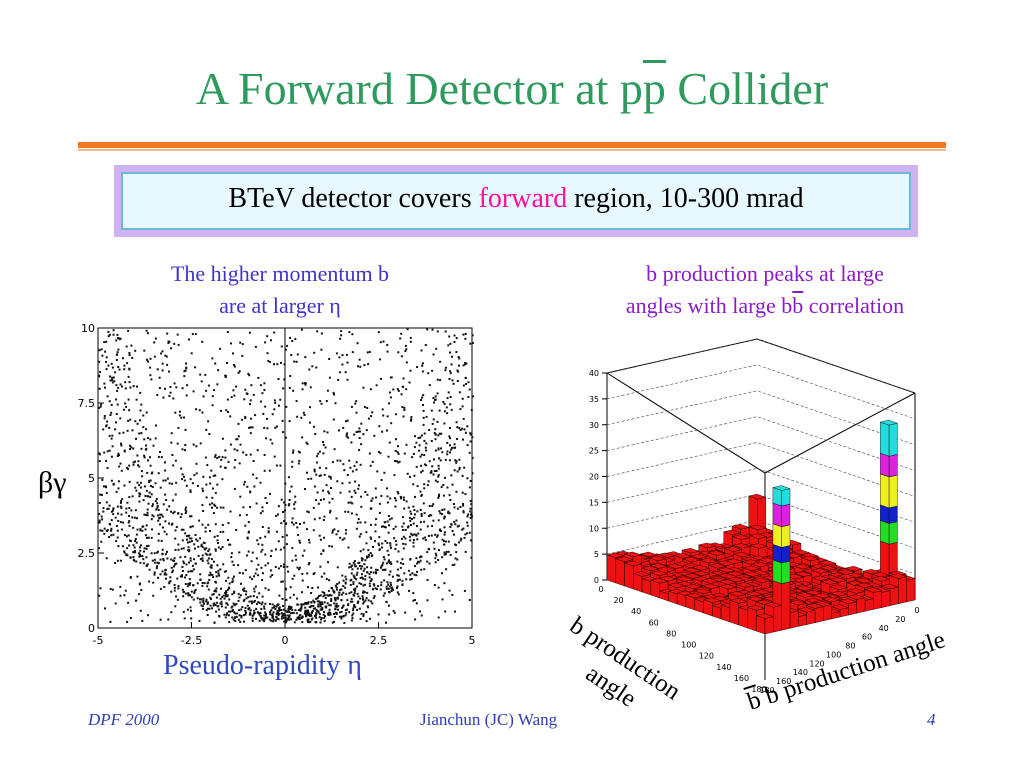 The height and width of the screenshot is (768, 1024). Describe the element at coordinates (850, 646) in the screenshot. I see `axis2-tick-label: 80` at that location.